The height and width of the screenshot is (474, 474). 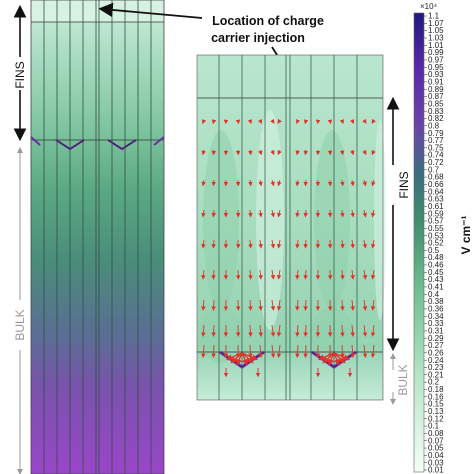 What do you see at coordinates (20, 73) in the screenshot?
I see `left-fins-marker: FINS` at bounding box center [20, 73].